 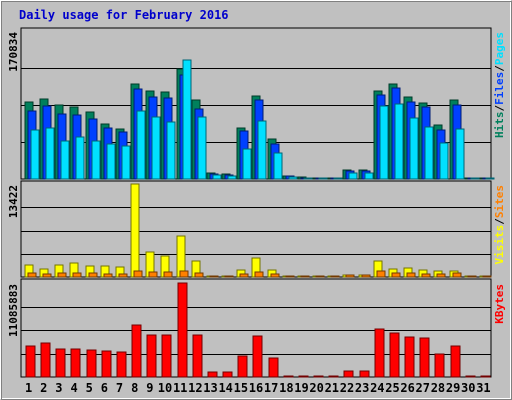 I want to click on legend-item-hits-files-pages-3: /, so click(x=499, y=68).